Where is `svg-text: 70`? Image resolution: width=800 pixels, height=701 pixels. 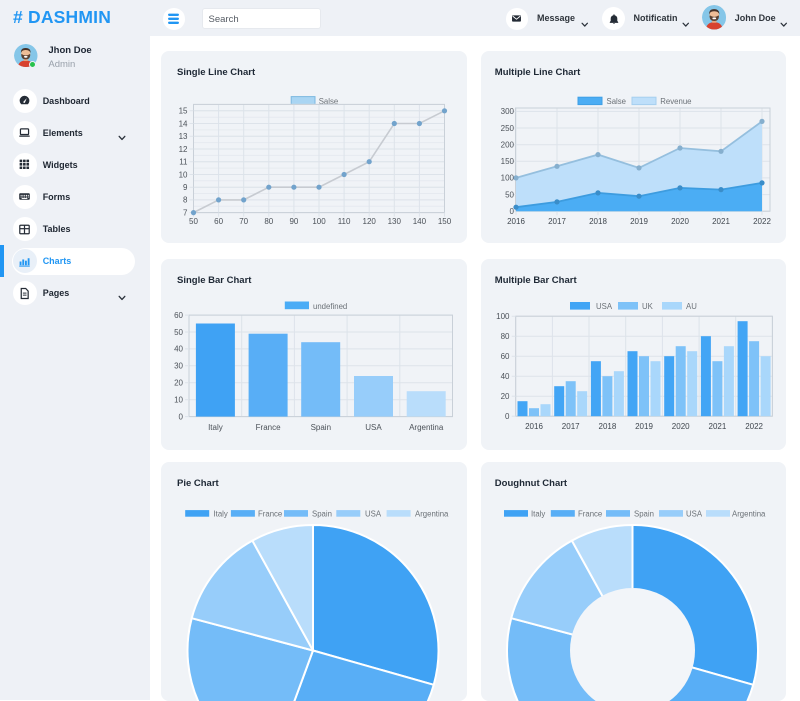
svg-text: 70 is located at coordinates (243, 221).